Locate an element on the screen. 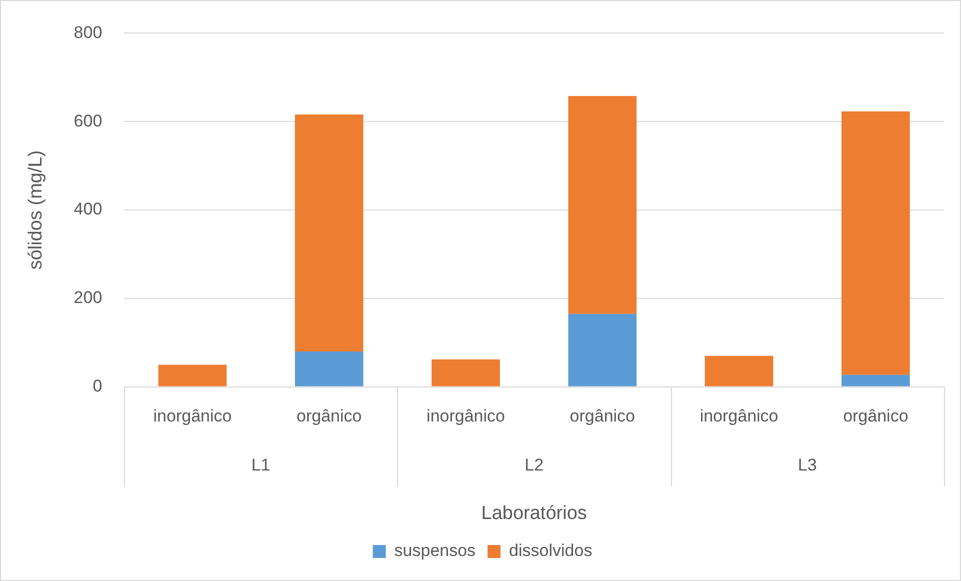  text: L1 is located at coordinates (260, 464).